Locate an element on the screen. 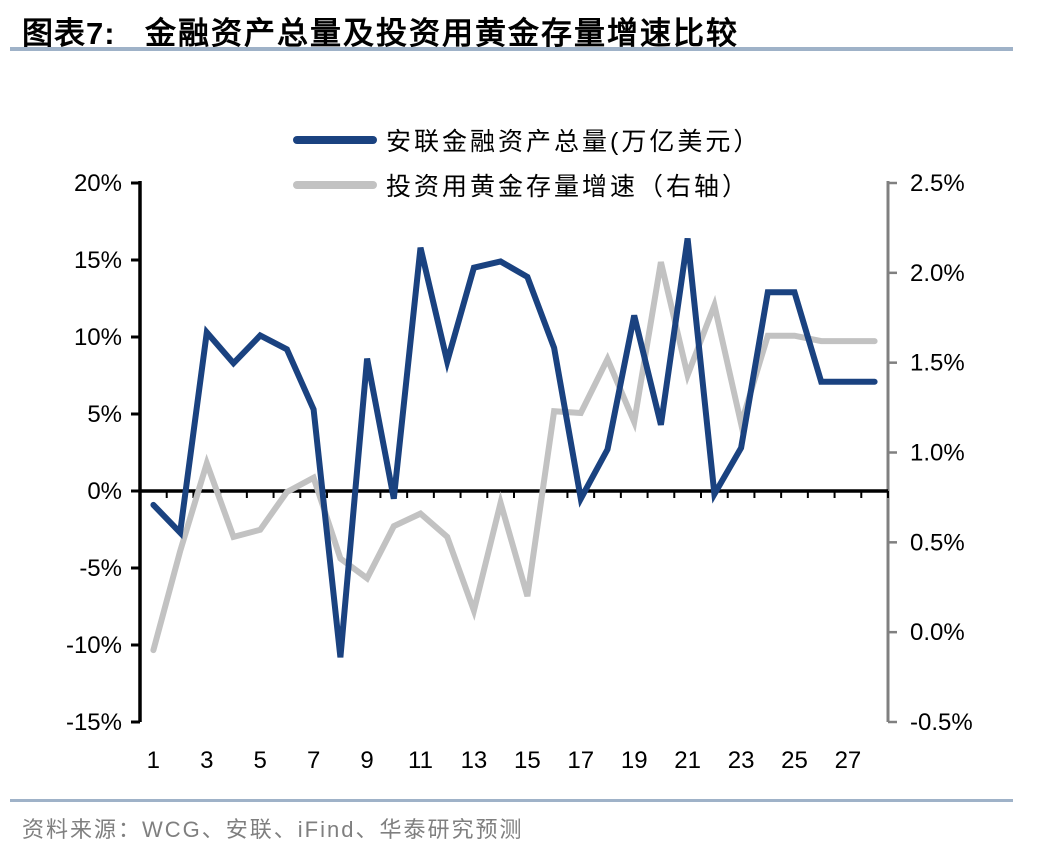  right-axis-tick-label: 1.5% is located at coordinates (937, 363).